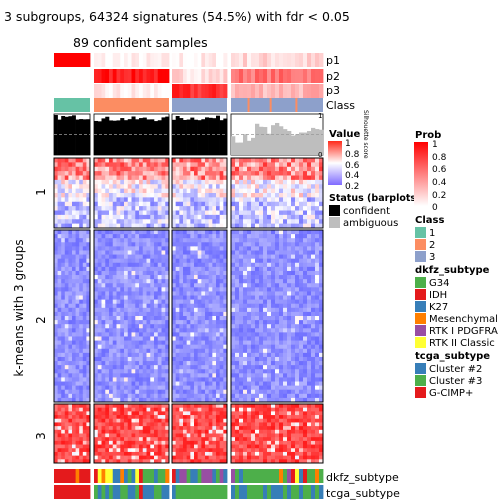  Describe the element at coordinates (297, 91) in the screenshot. I see `prob-cell-p3` at that location.